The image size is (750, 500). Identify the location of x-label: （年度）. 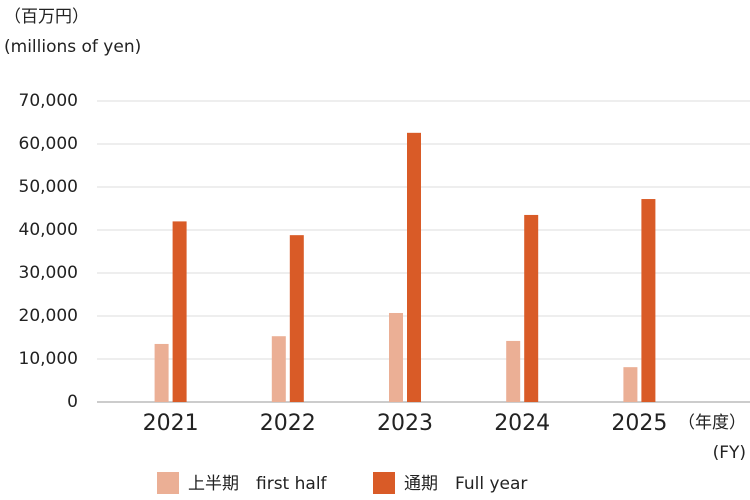
(712, 423).